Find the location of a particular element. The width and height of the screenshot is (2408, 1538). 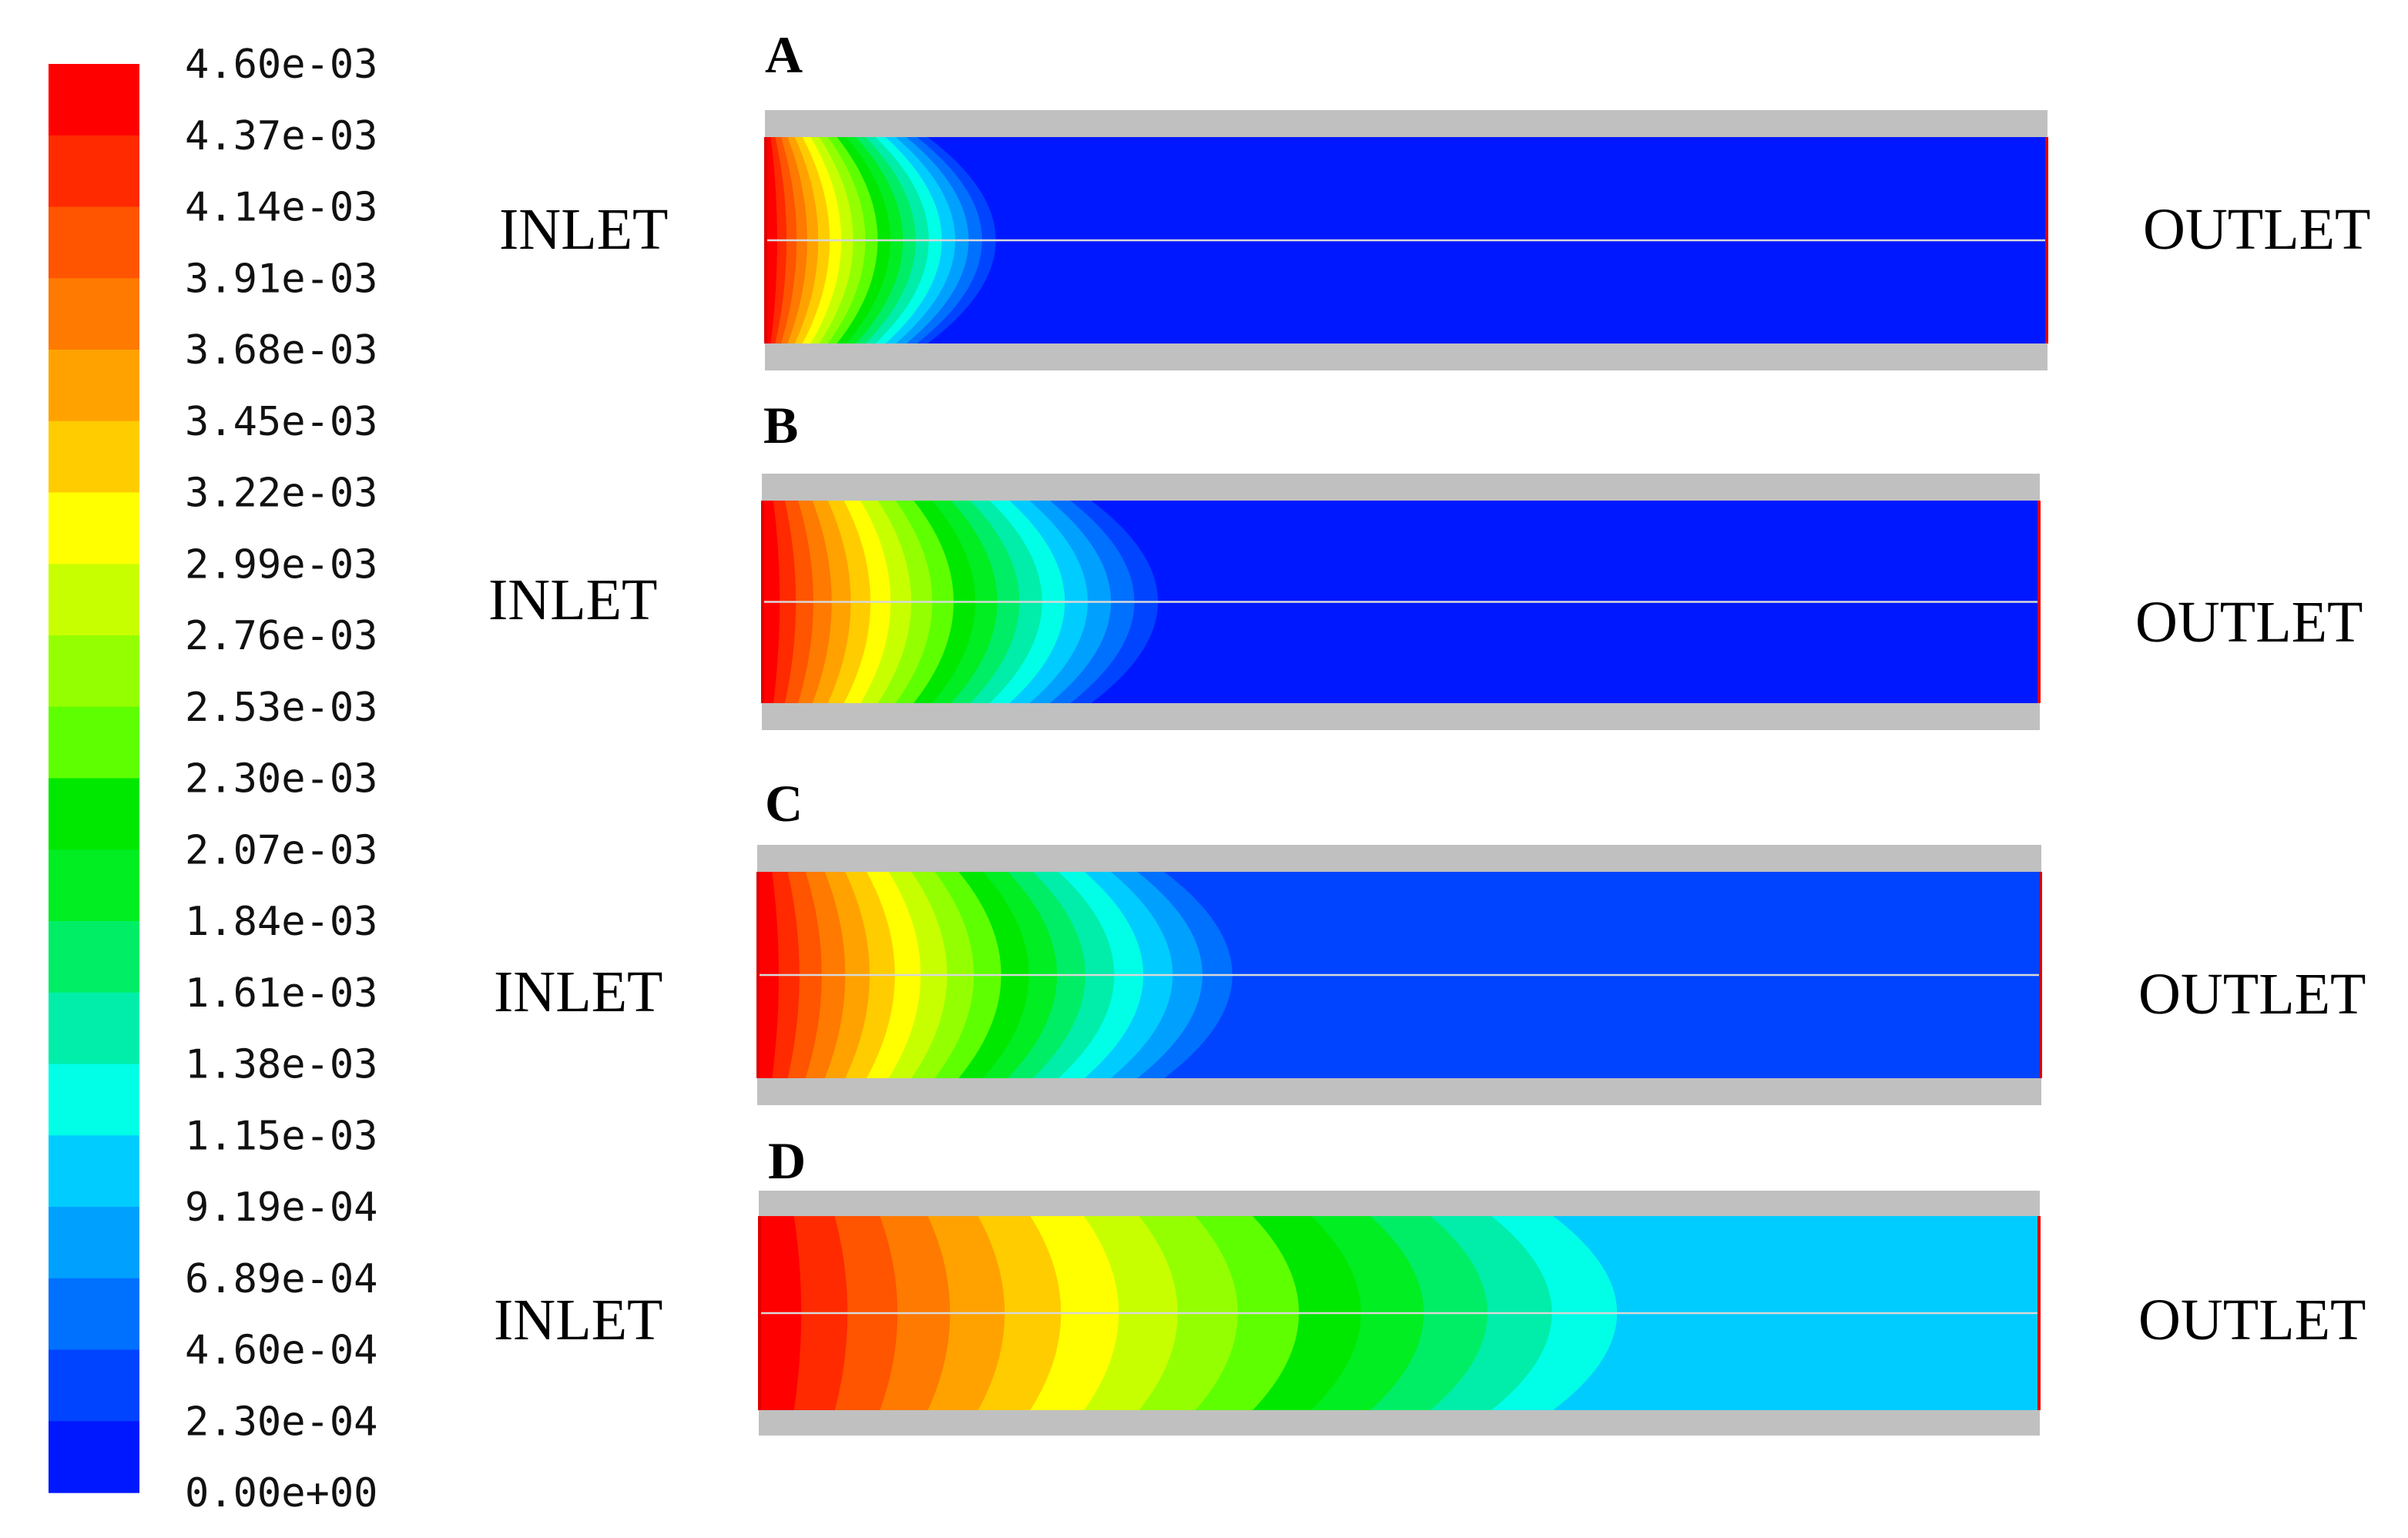

colorbar-tick-label: 4.60e-04 is located at coordinates (281, 1351).